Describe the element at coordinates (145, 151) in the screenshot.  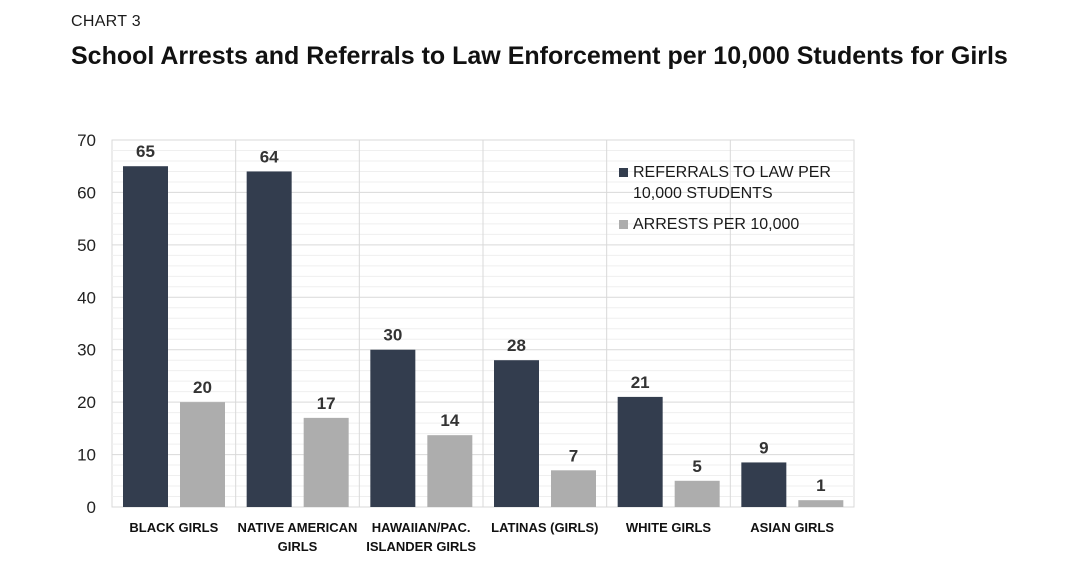
I see `referrals-value-label: 65` at that location.